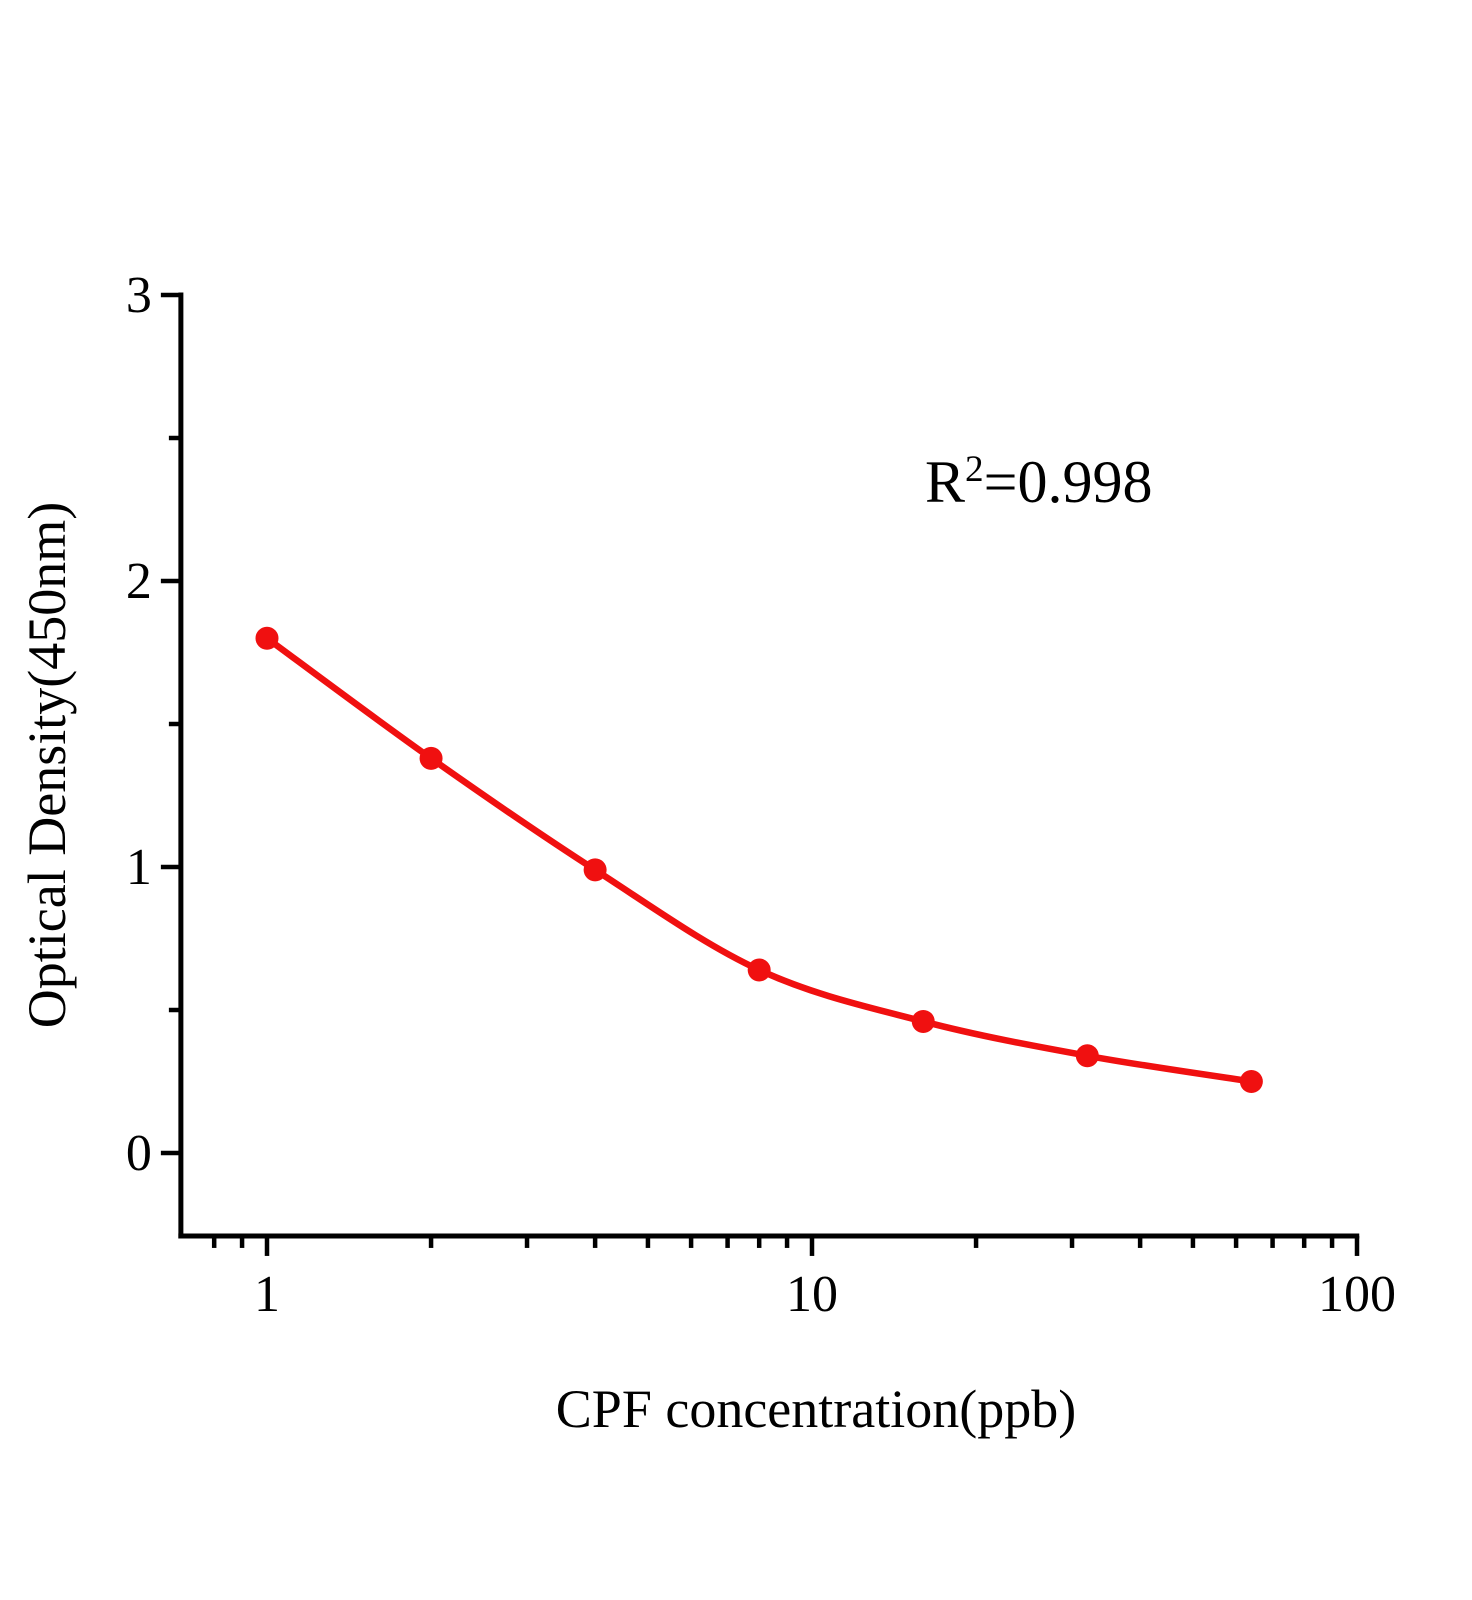 The image size is (1472, 1600). I want to click on y-tick-label: 2, so click(139, 581).